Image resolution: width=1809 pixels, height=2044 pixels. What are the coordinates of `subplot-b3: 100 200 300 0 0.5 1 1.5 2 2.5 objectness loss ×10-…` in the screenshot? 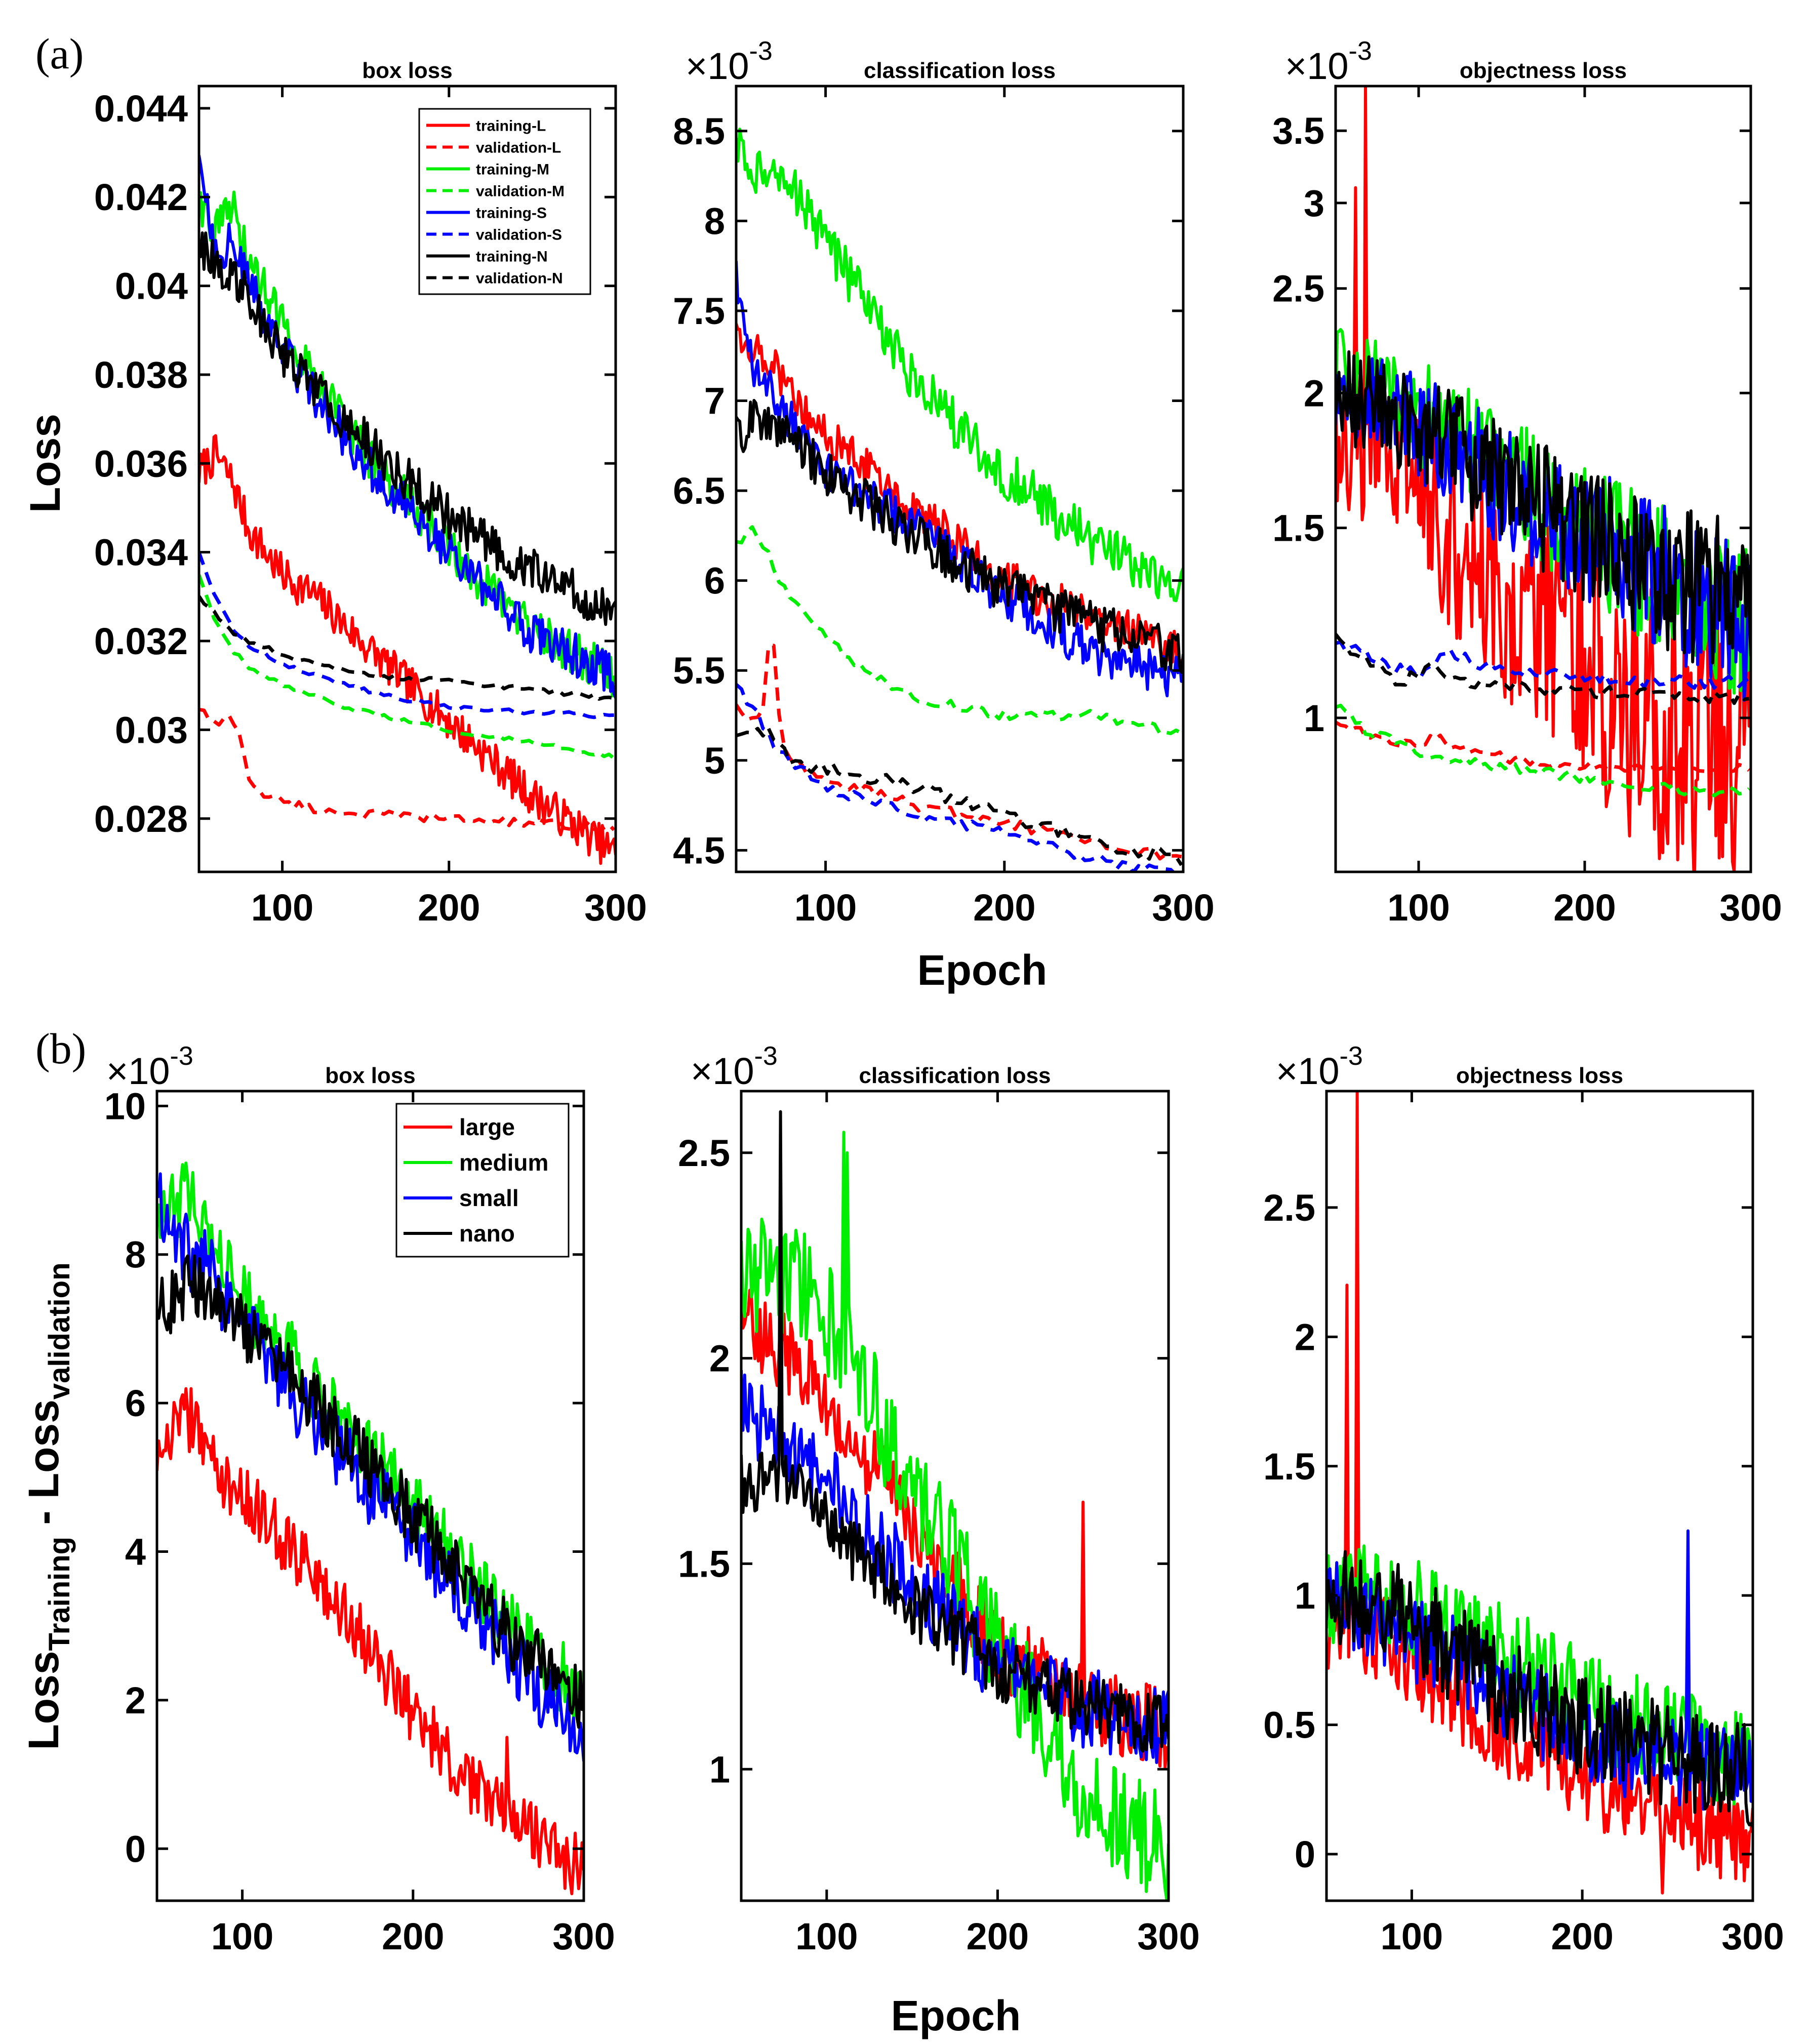 It's located at (1523, 1499).